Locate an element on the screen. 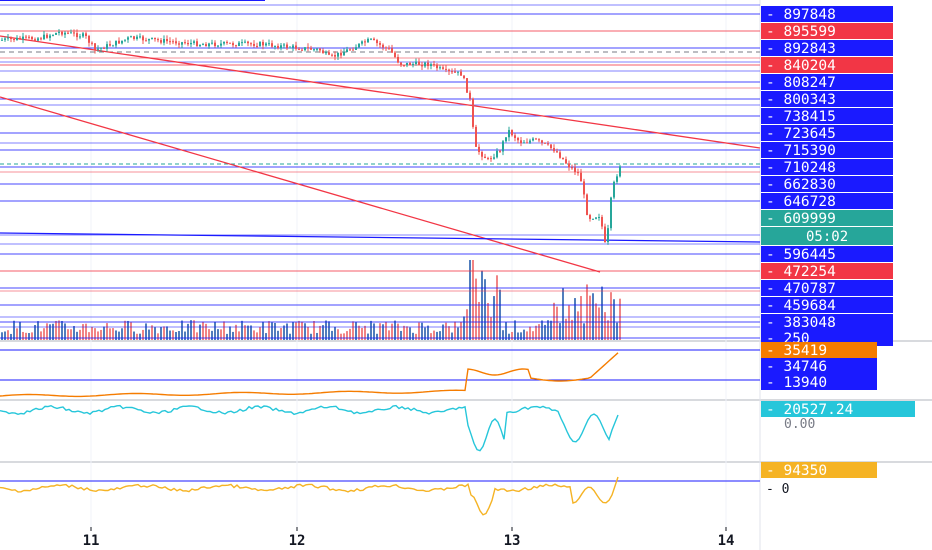 The width and height of the screenshot is (932, 550). x-tick-label: 14 is located at coordinates (726, 541).